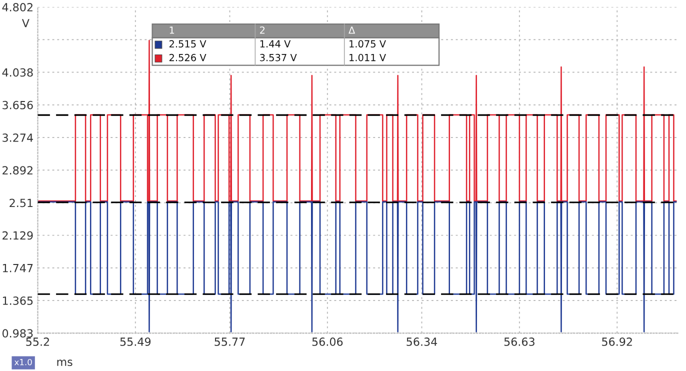 This screenshot has height=371, width=686. I want to click on y-tick-label: 4.038, so click(17, 72).